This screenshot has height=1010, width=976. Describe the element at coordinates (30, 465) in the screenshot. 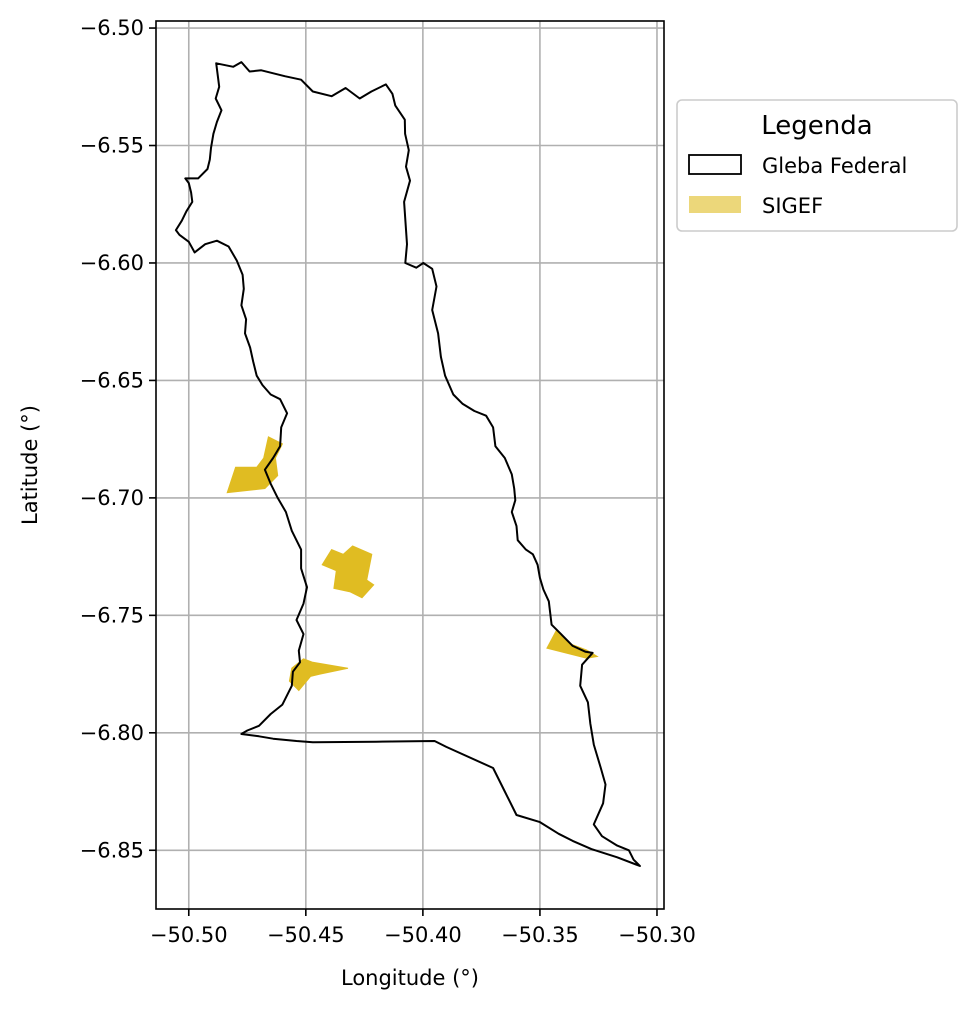

I see `y-axis-label: Latitude (°)` at that location.